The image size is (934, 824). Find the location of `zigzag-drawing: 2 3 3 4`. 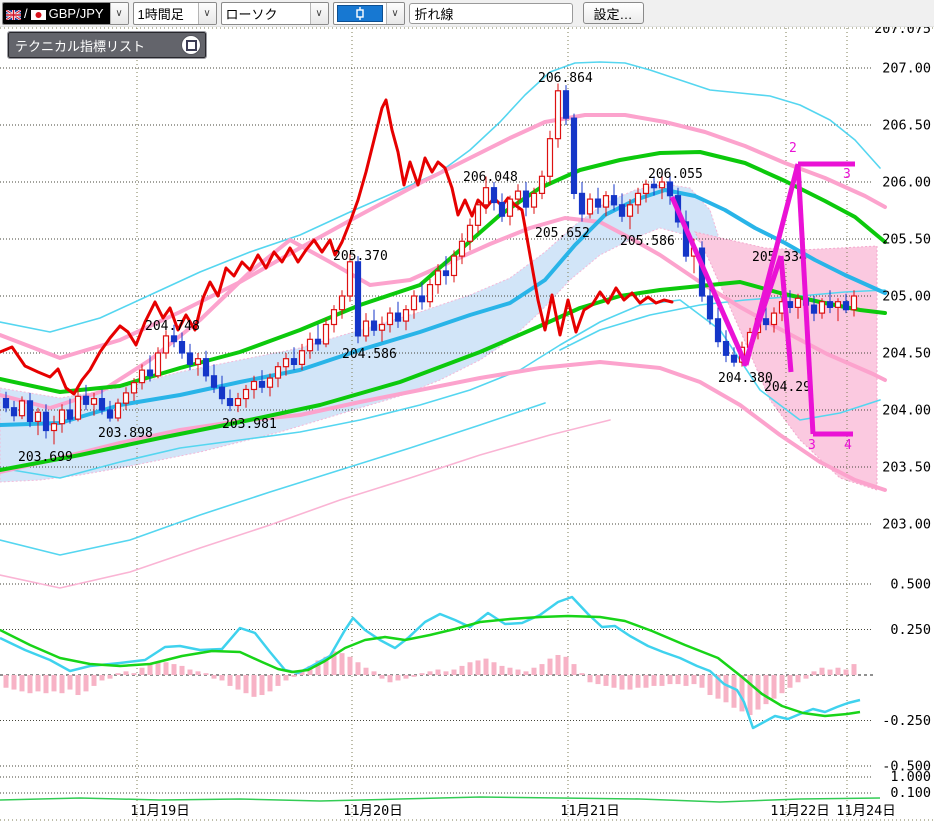

zigzag-drawing: 2 3 3 4 is located at coordinates (762, 297).